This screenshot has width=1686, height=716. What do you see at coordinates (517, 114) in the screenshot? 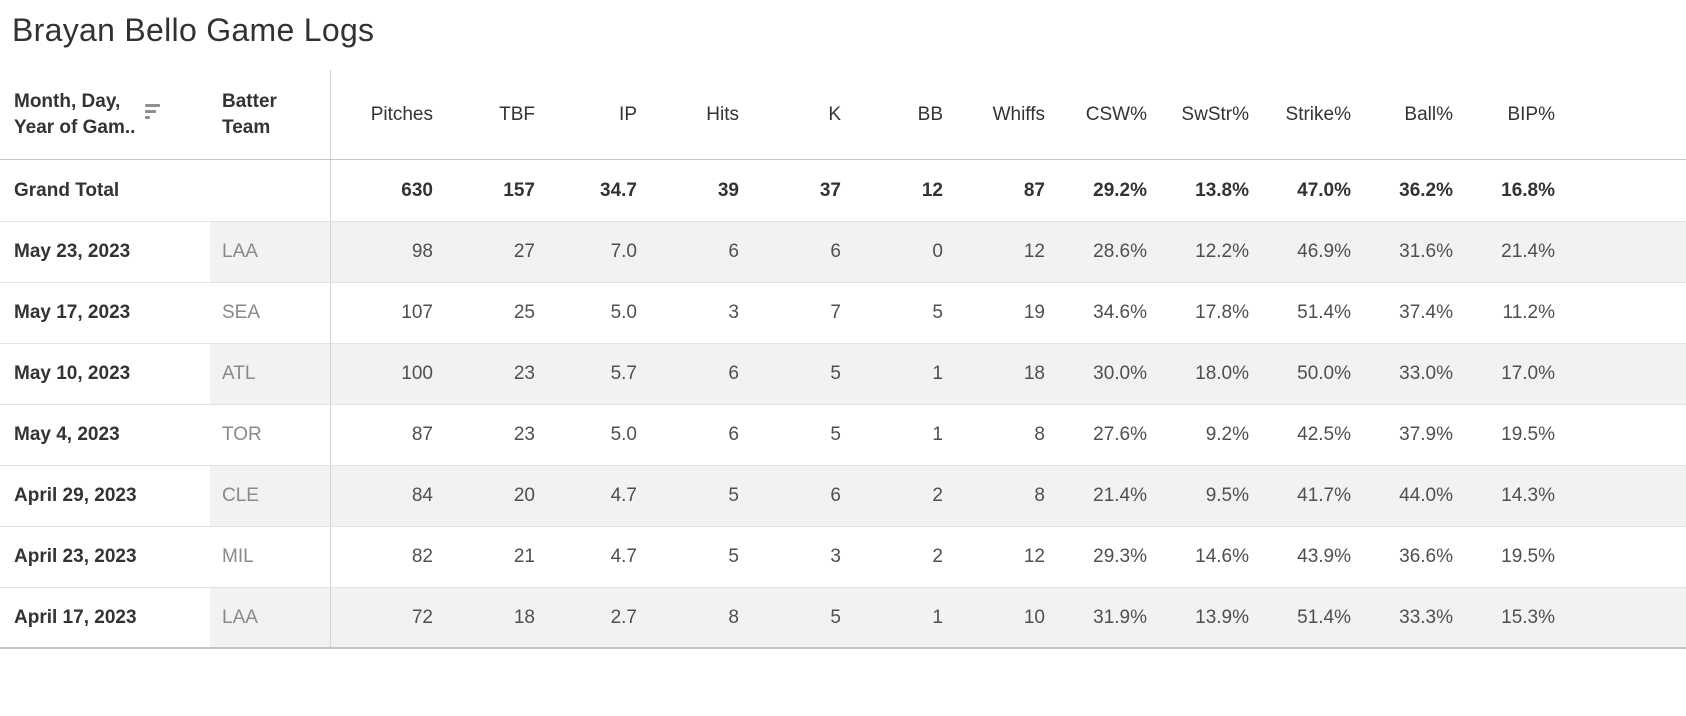
I see `column-header-tbf: TBF` at bounding box center [517, 114].